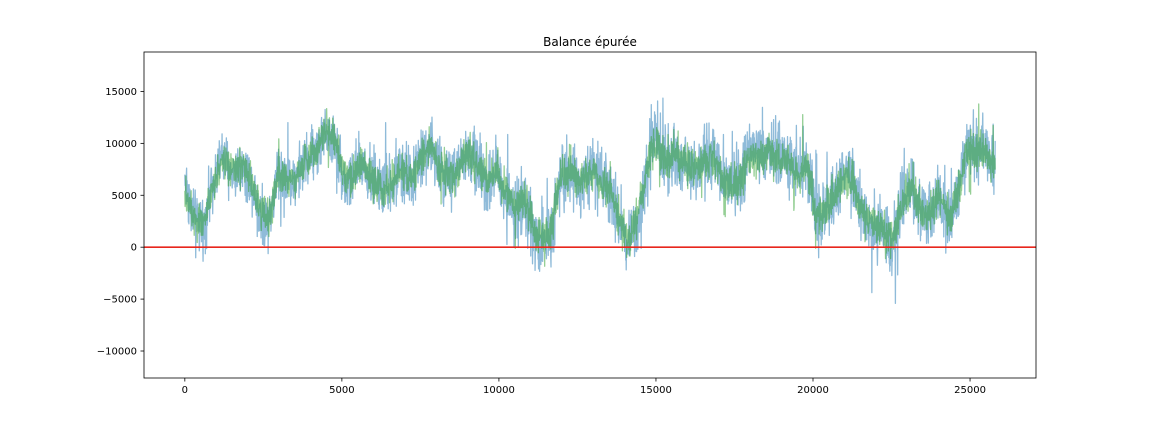 This screenshot has width=1152, height=432. What do you see at coordinates (499, 390) in the screenshot?
I see `x-tick-label: 10000` at bounding box center [499, 390].